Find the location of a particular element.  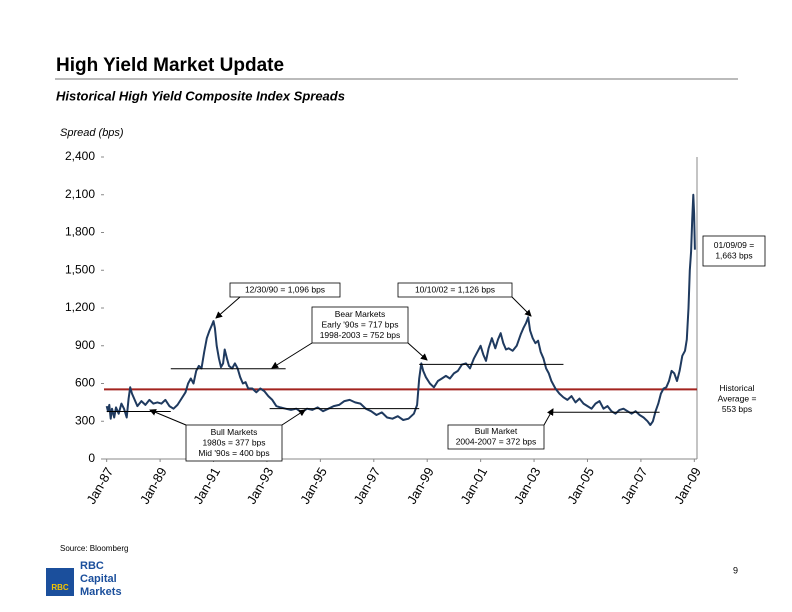

annotation-text: Early '90s = 717 bps is located at coordinates (360, 324).